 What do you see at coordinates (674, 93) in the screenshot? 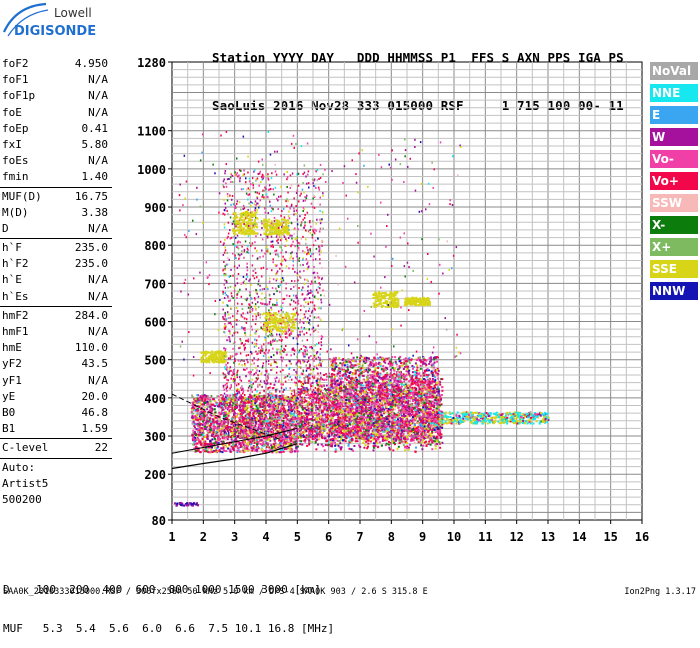
I see `legend-item-nne: NNE` at bounding box center [674, 93].